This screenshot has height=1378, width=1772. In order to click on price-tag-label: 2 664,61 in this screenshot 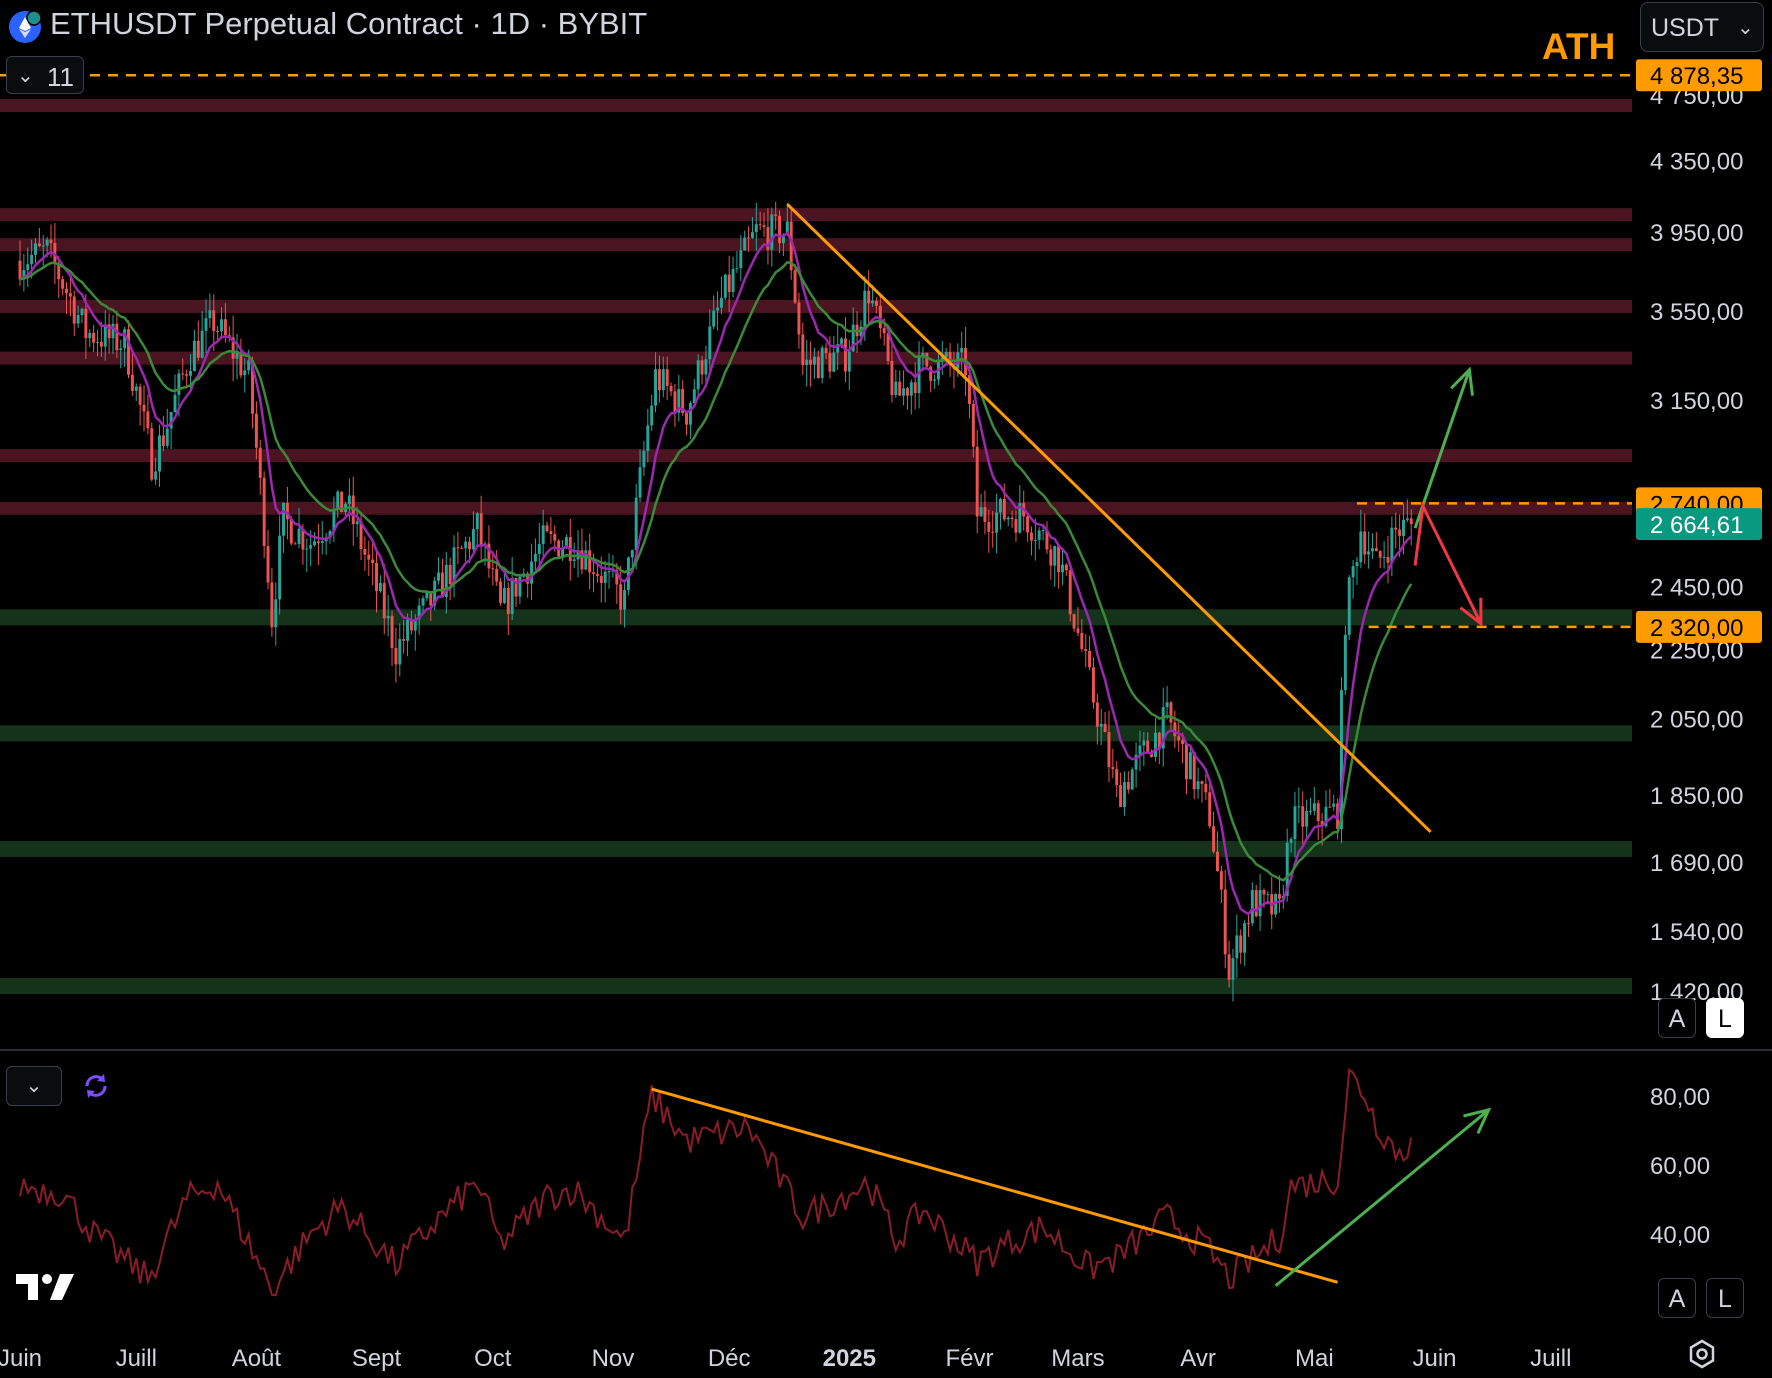, I will do `click(1696, 525)`.